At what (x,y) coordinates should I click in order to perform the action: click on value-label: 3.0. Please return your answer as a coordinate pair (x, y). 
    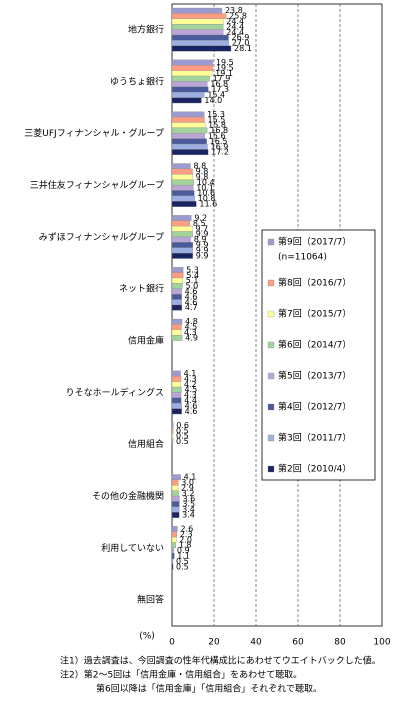
    Looking at the image, I should click on (187, 482).